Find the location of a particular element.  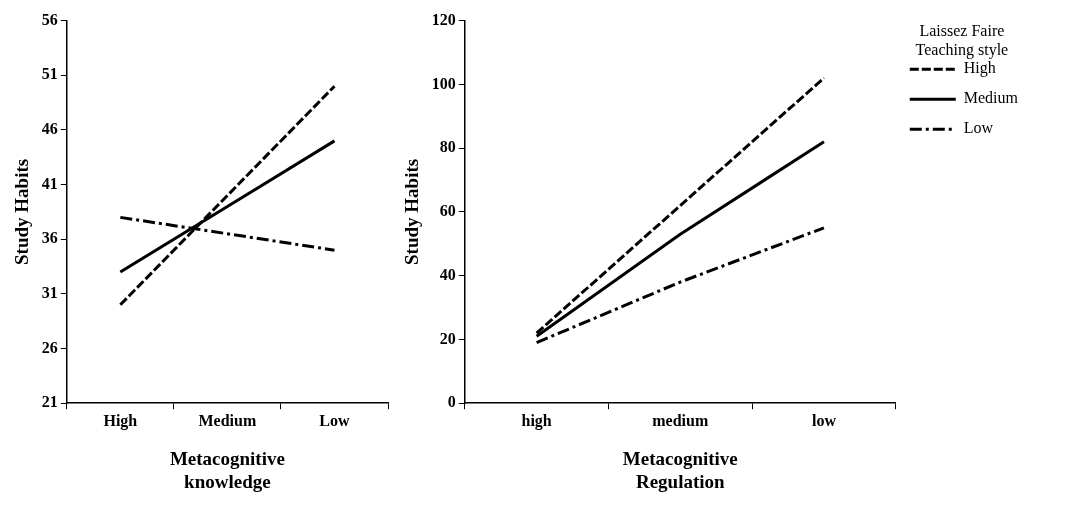

y-tick-label: 100 is located at coordinates (443, 83).